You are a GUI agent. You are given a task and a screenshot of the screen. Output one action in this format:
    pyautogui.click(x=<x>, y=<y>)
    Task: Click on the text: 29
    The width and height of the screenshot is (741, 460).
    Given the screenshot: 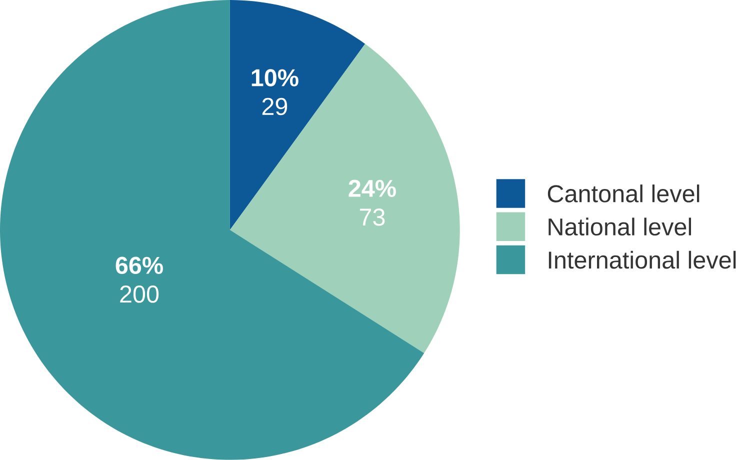 What is the action you would take?
    pyautogui.click(x=275, y=107)
    